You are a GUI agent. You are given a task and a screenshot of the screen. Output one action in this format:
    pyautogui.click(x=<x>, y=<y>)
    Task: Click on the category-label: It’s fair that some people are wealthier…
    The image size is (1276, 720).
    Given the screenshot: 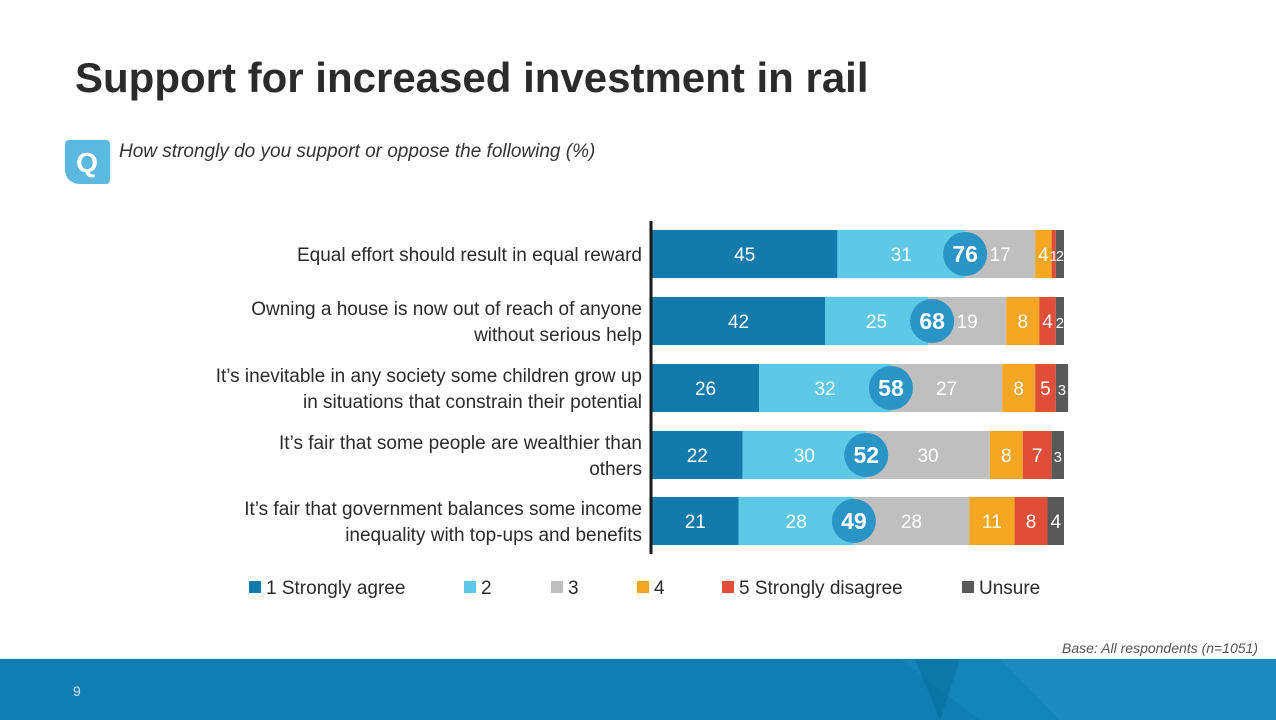 What is the action you would take?
    pyautogui.click(x=460, y=443)
    